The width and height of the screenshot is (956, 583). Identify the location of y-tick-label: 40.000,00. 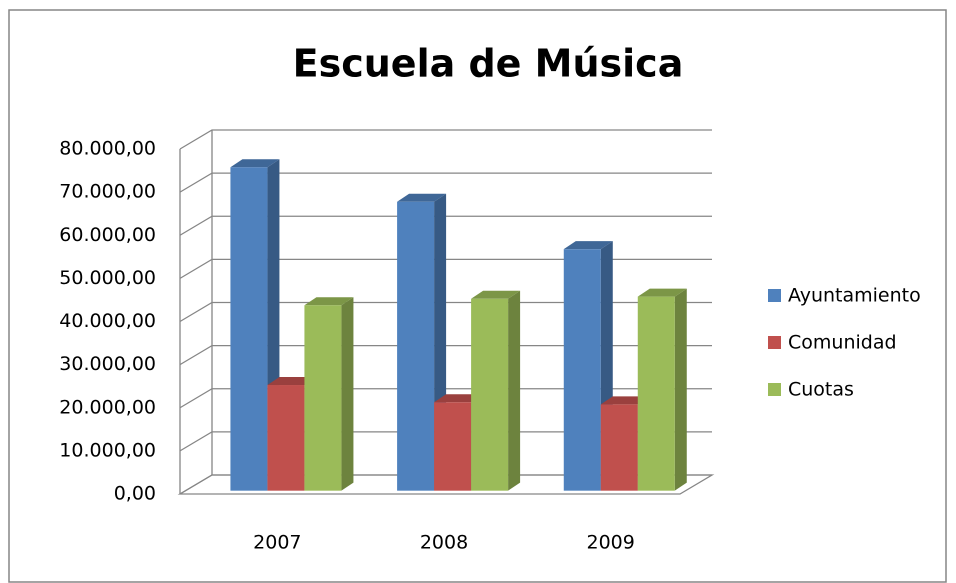
(107, 321).